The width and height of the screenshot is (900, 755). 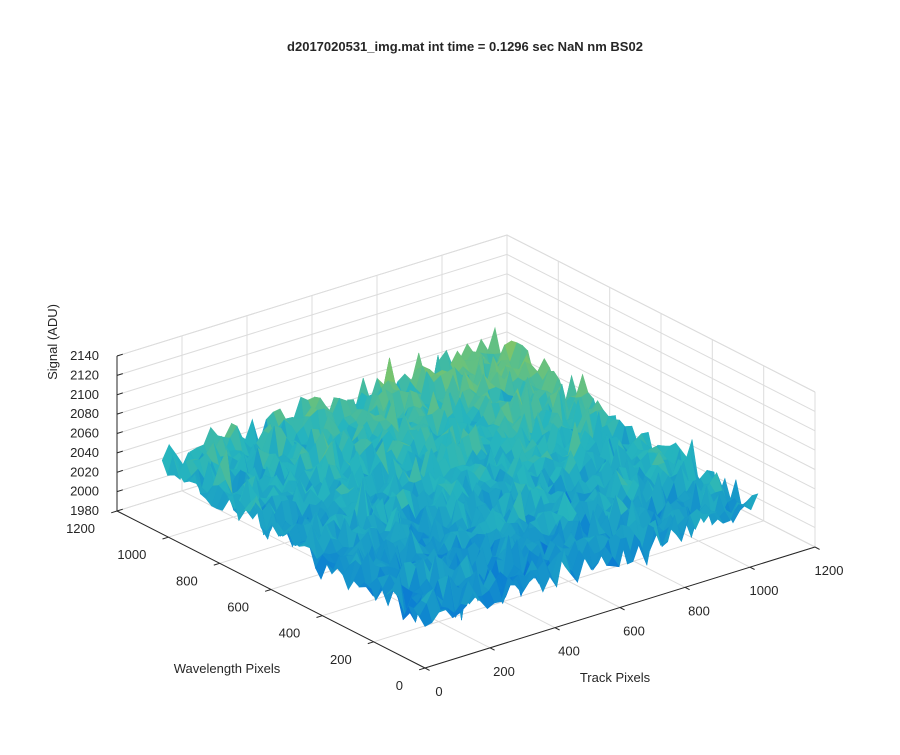 I want to click on y-tick-label-4: 800, so click(x=187, y=580).